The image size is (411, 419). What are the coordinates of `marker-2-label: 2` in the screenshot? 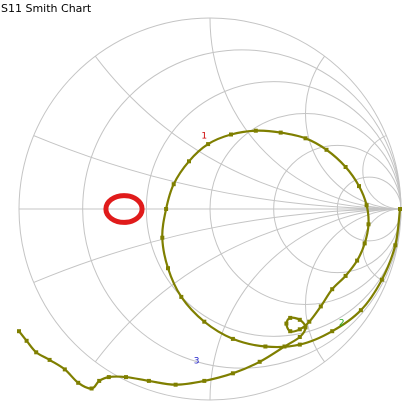 It's located at (342, 324).